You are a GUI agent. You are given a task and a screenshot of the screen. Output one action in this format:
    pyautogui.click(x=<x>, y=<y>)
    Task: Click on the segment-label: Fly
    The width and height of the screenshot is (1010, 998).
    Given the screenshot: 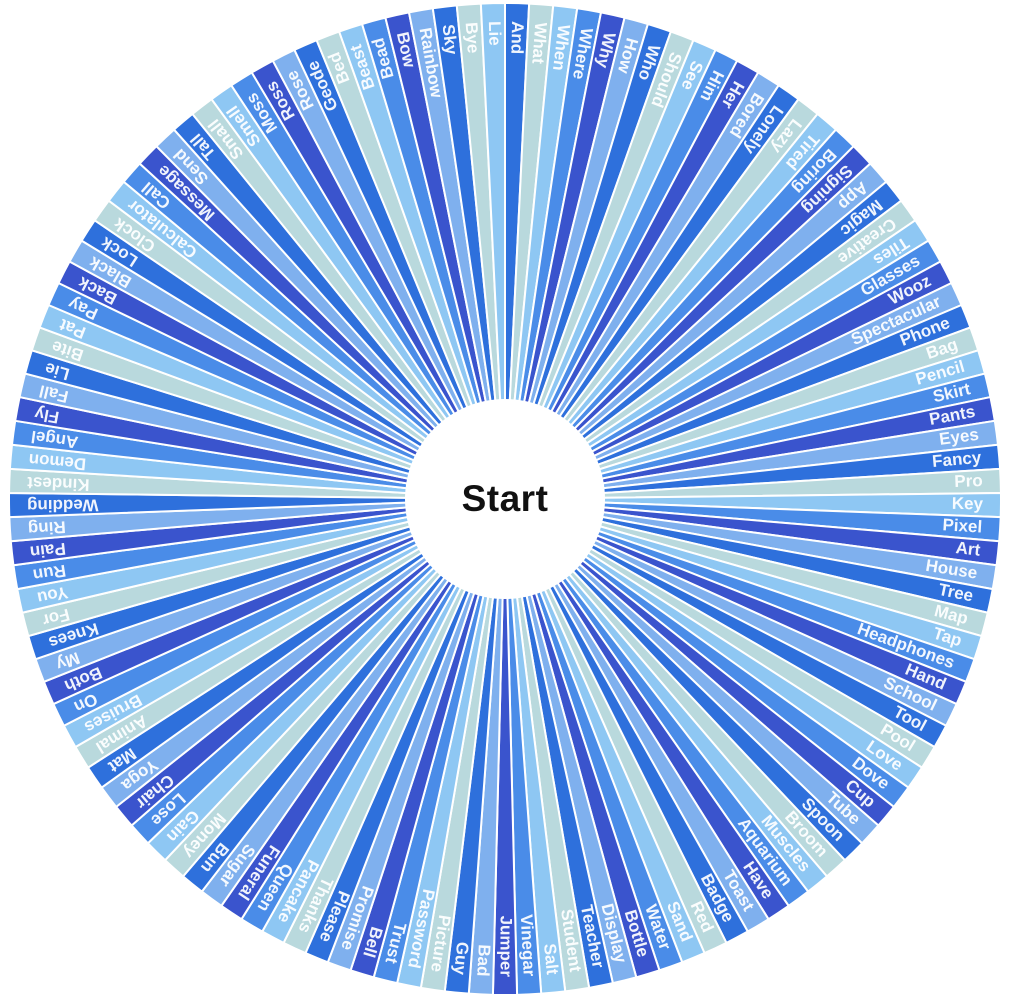 What is the action you would take?
    pyautogui.click(x=47, y=415)
    